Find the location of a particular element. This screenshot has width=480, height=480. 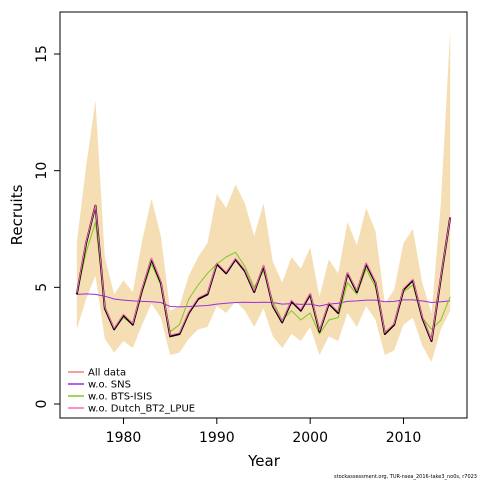

x-axis-title: Year is located at coordinates (264, 461).